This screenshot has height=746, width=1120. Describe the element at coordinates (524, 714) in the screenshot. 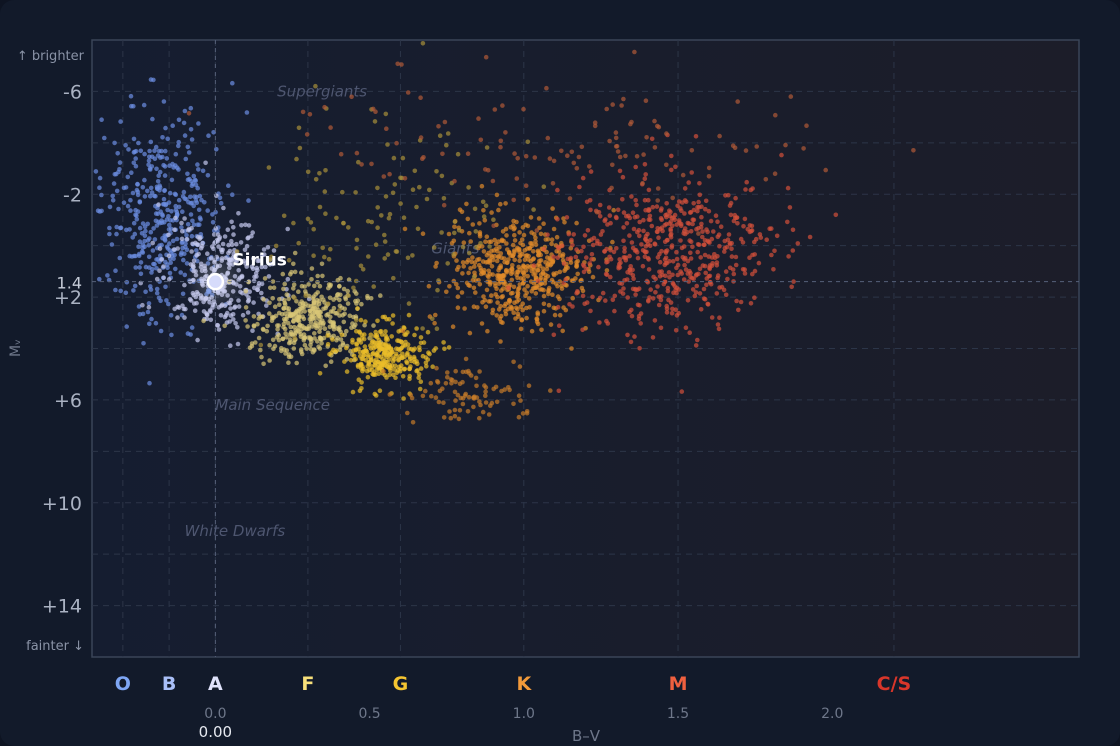

I see `x-tick-label: 1.0` at that location.